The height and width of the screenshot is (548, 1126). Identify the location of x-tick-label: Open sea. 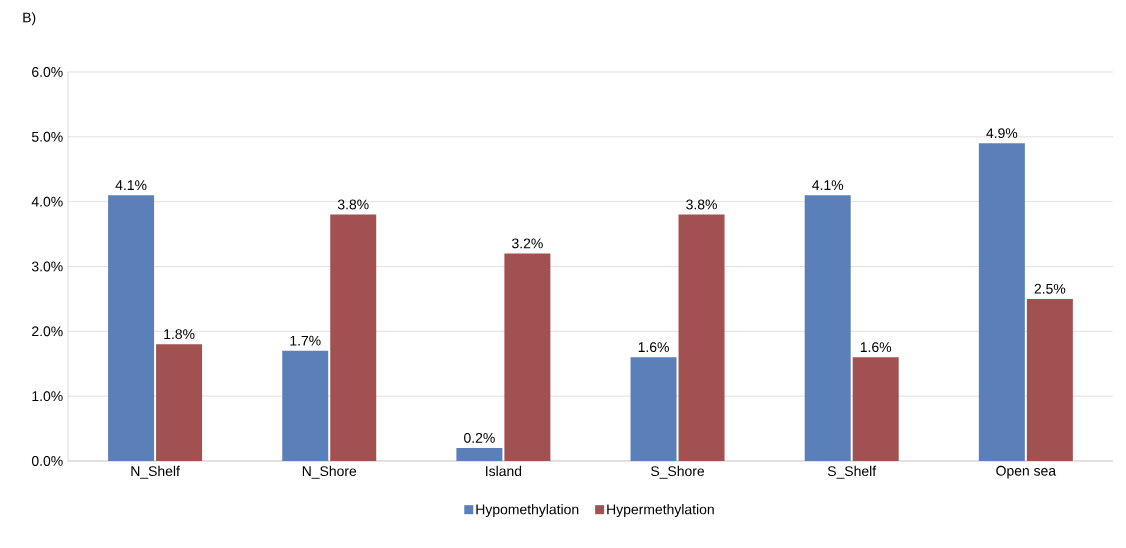
(1026, 472).